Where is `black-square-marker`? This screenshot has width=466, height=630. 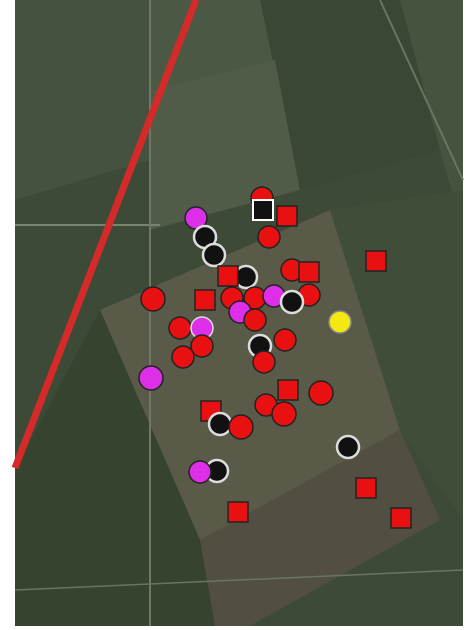
black-square-marker is located at coordinates (263, 210).